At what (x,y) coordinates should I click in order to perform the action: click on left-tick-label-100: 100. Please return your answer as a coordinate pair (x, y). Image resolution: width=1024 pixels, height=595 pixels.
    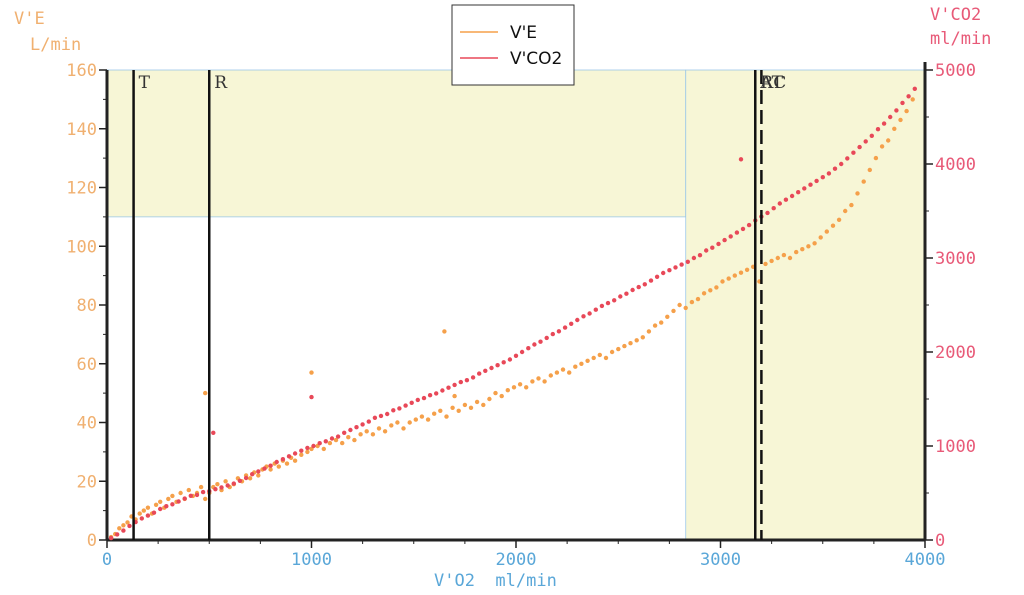
    Looking at the image, I should click on (81, 247).